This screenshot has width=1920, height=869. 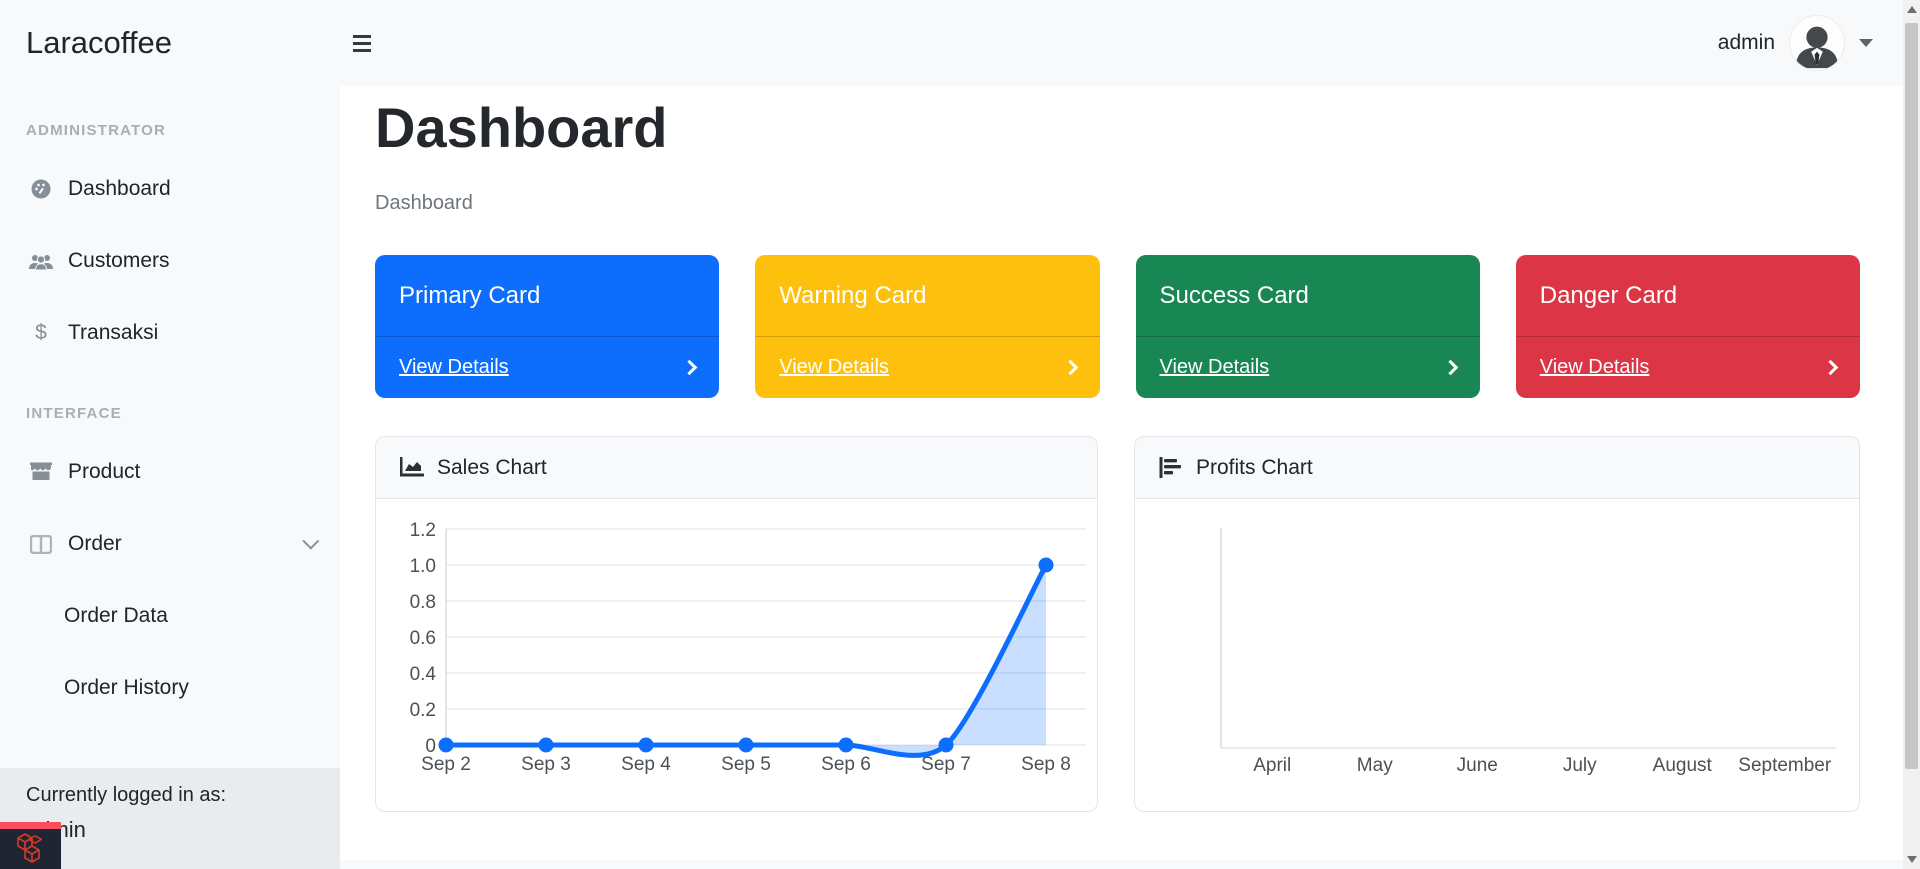 What do you see at coordinates (362, 36) in the screenshot?
I see `hamburger-icon` at bounding box center [362, 36].